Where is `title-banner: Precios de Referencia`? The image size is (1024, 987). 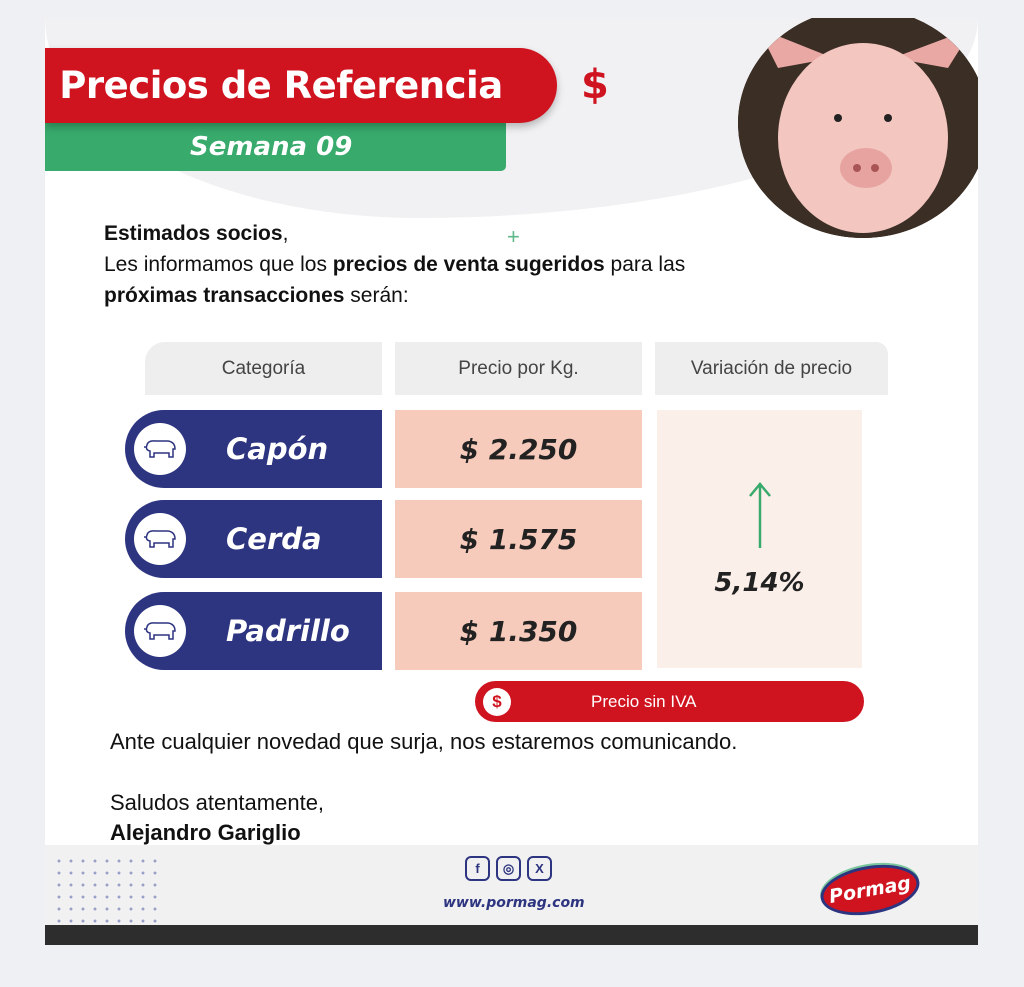 title-banner: Precios de Referencia is located at coordinates (301, 85).